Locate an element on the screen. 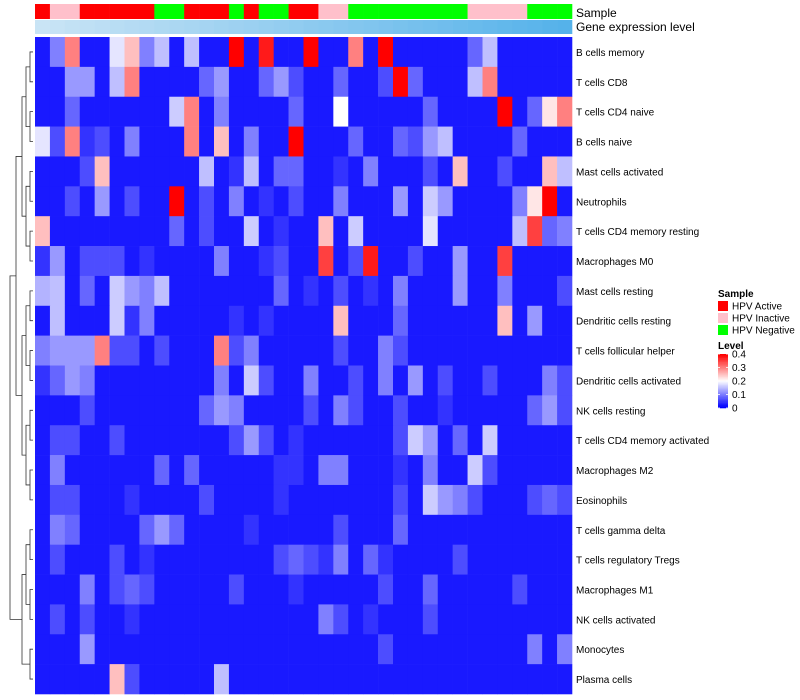 This screenshot has width=800, height=700. row-label: Macrophages M2 is located at coordinates (615, 471).